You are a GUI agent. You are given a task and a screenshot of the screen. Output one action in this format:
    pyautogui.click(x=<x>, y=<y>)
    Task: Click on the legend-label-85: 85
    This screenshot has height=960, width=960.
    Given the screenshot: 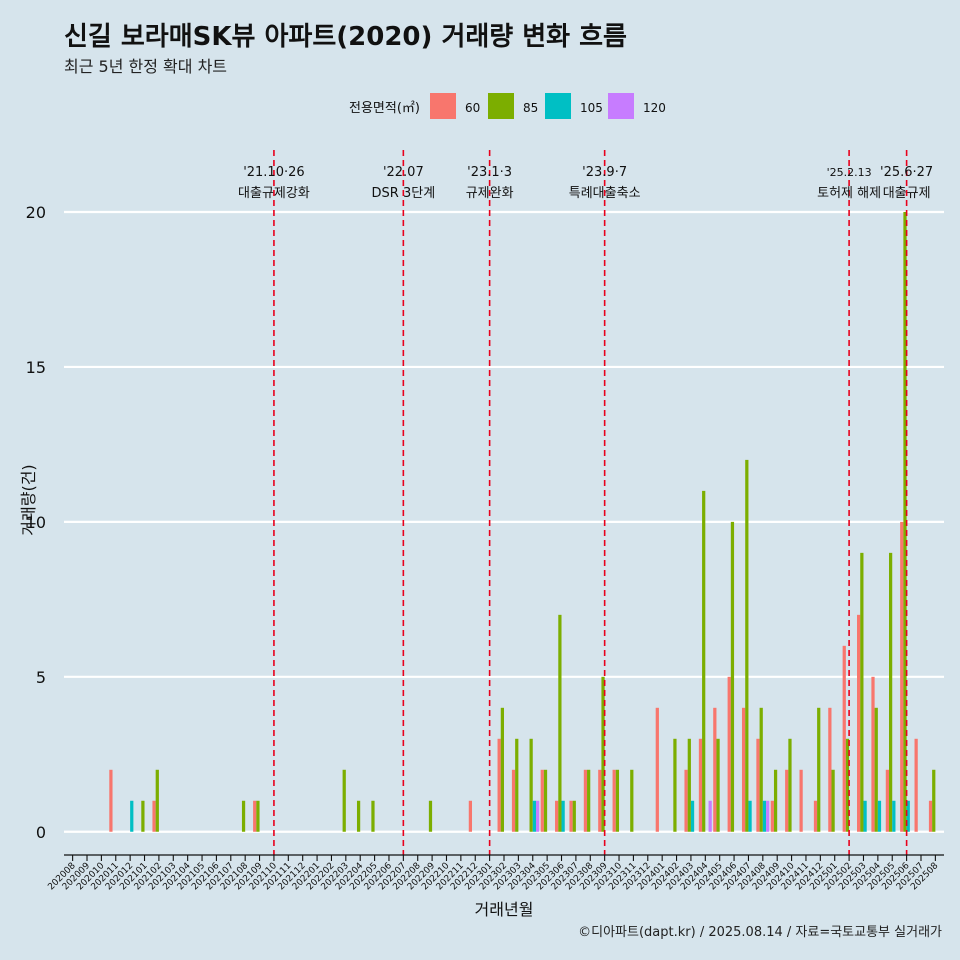 What is the action you would take?
    pyautogui.click(x=530, y=108)
    